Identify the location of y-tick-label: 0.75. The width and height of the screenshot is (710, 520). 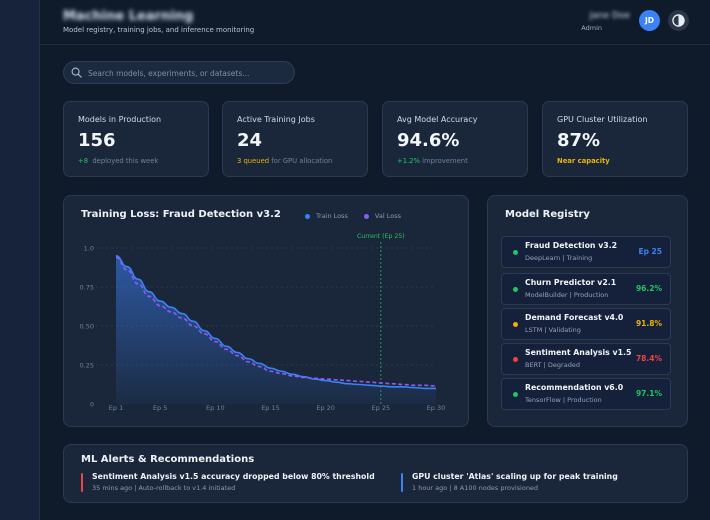
(87, 288).